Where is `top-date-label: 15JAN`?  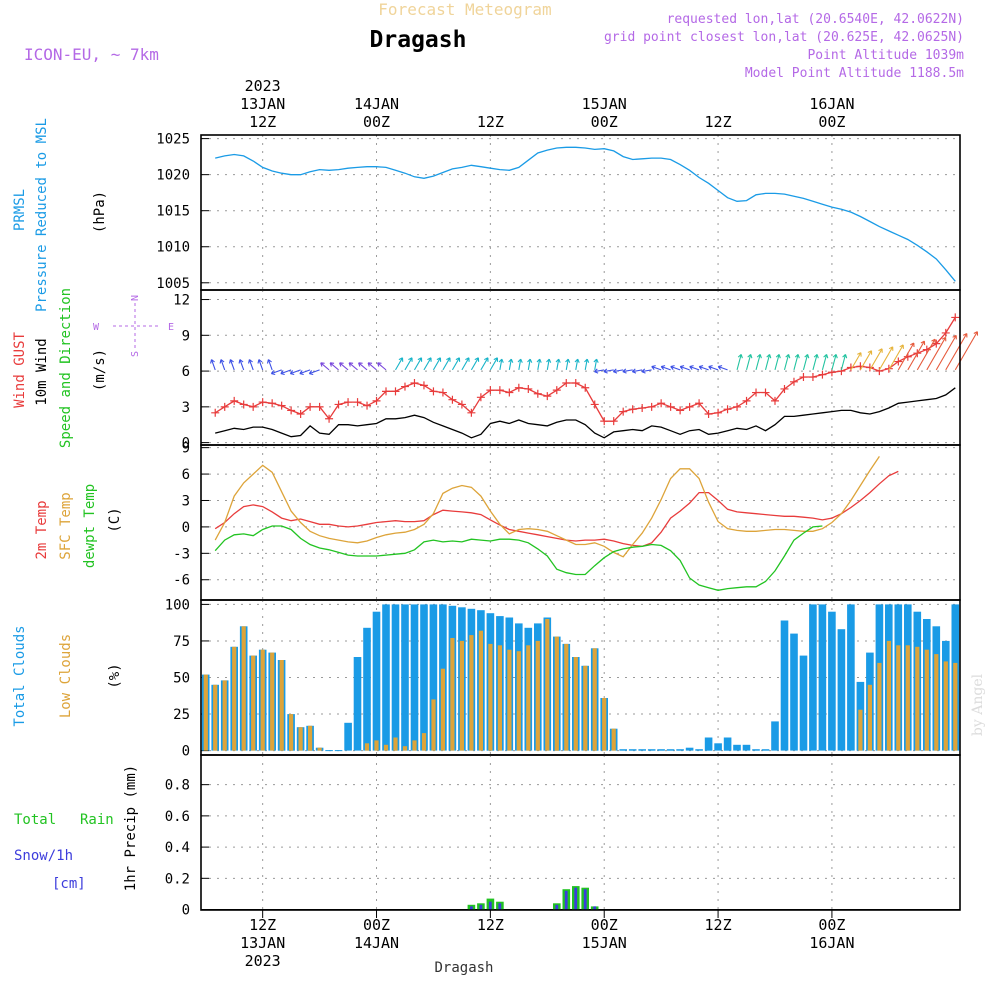 top-date-label: 15JAN is located at coordinates (604, 104).